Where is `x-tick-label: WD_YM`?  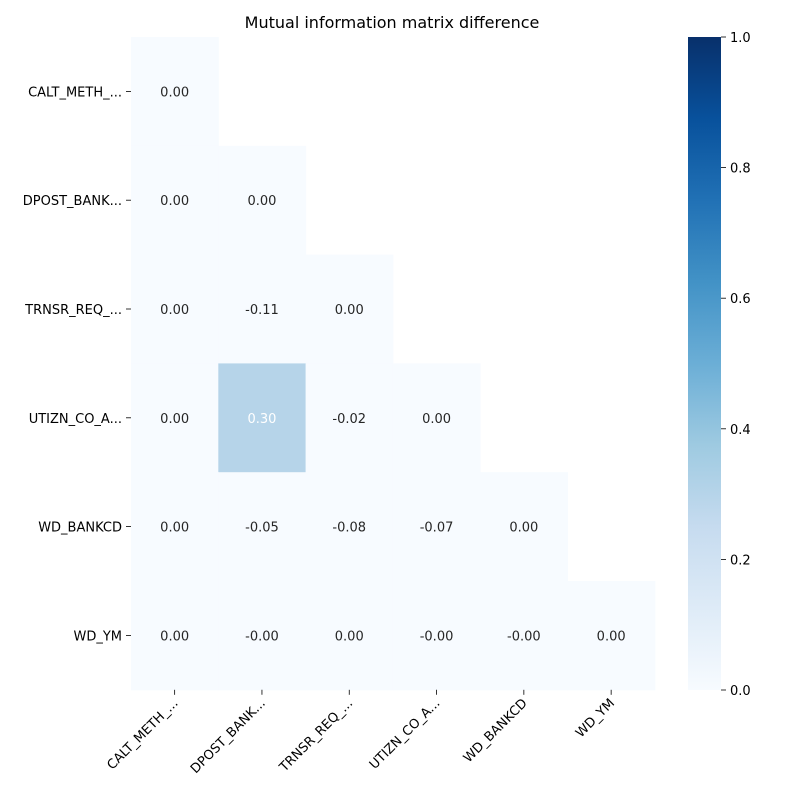
x-tick-label: WD_YM is located at coordinates (595, 718).